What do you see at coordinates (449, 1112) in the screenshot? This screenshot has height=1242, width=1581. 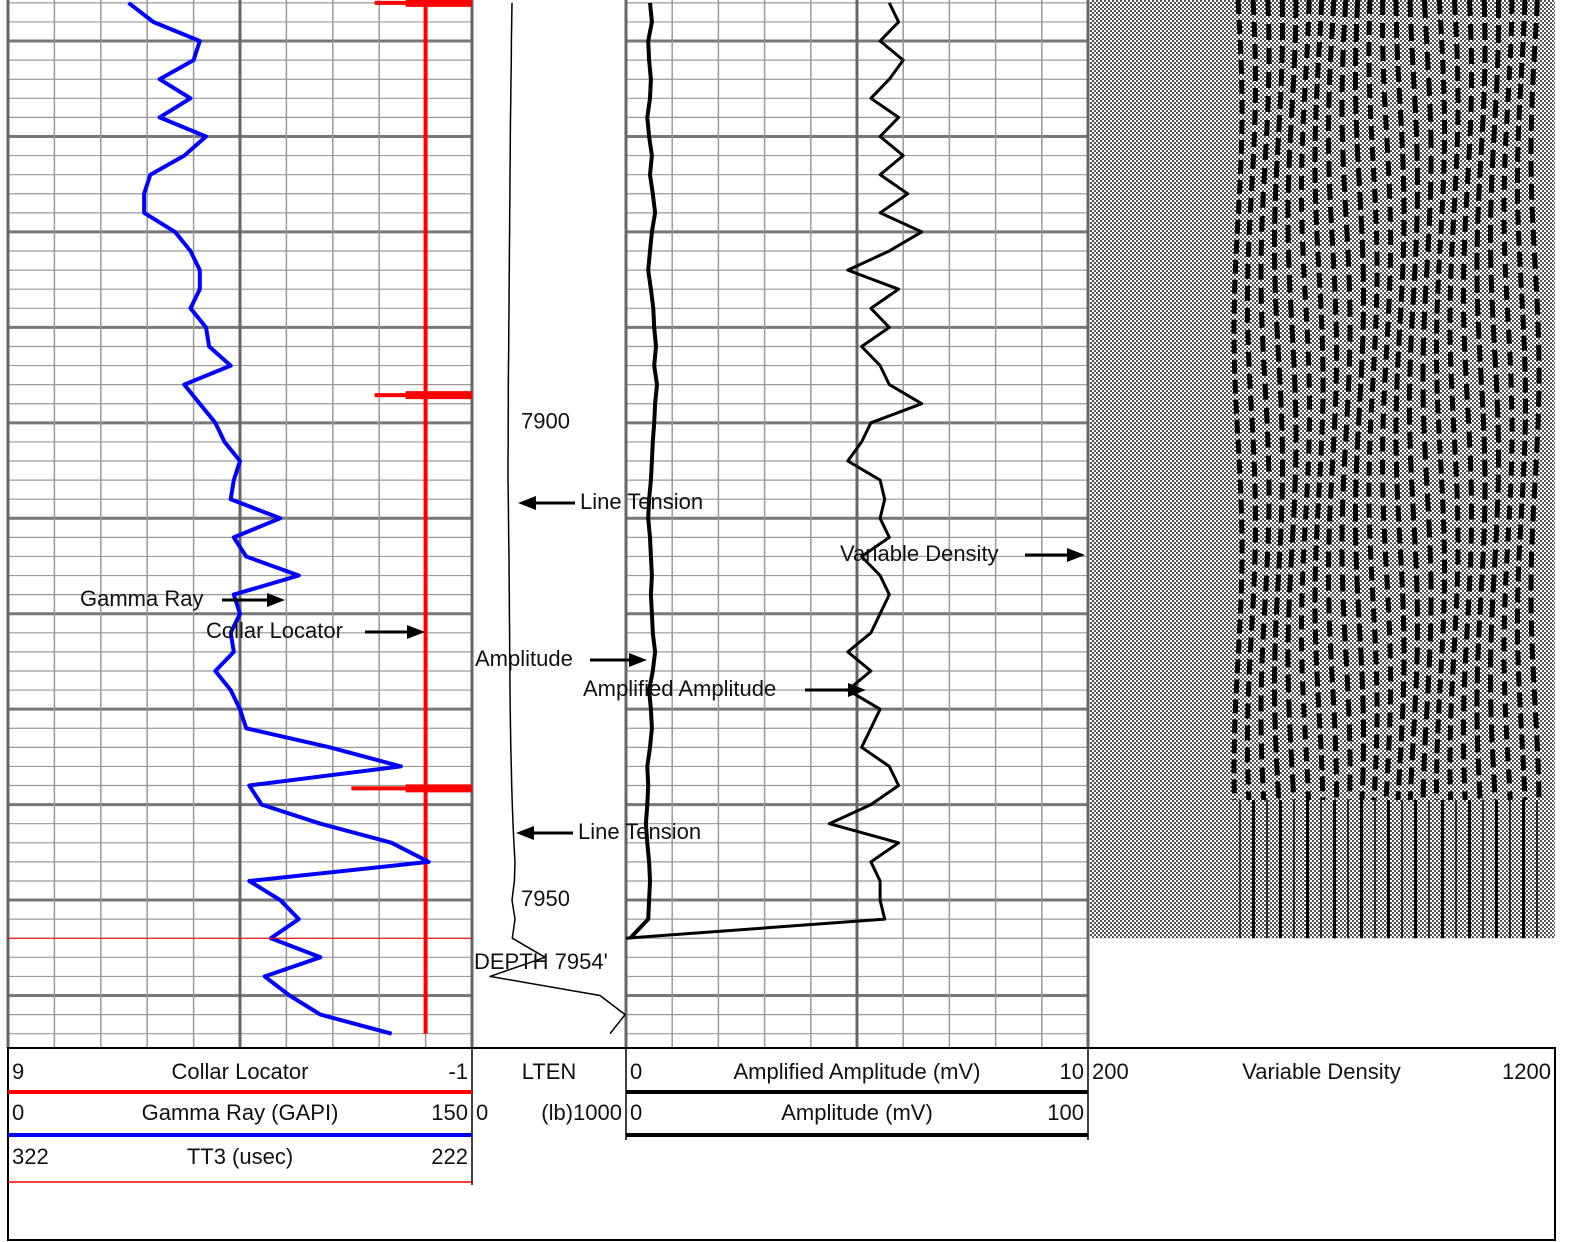 I see `scale-right: 150` at bounding box center [449, 1112].